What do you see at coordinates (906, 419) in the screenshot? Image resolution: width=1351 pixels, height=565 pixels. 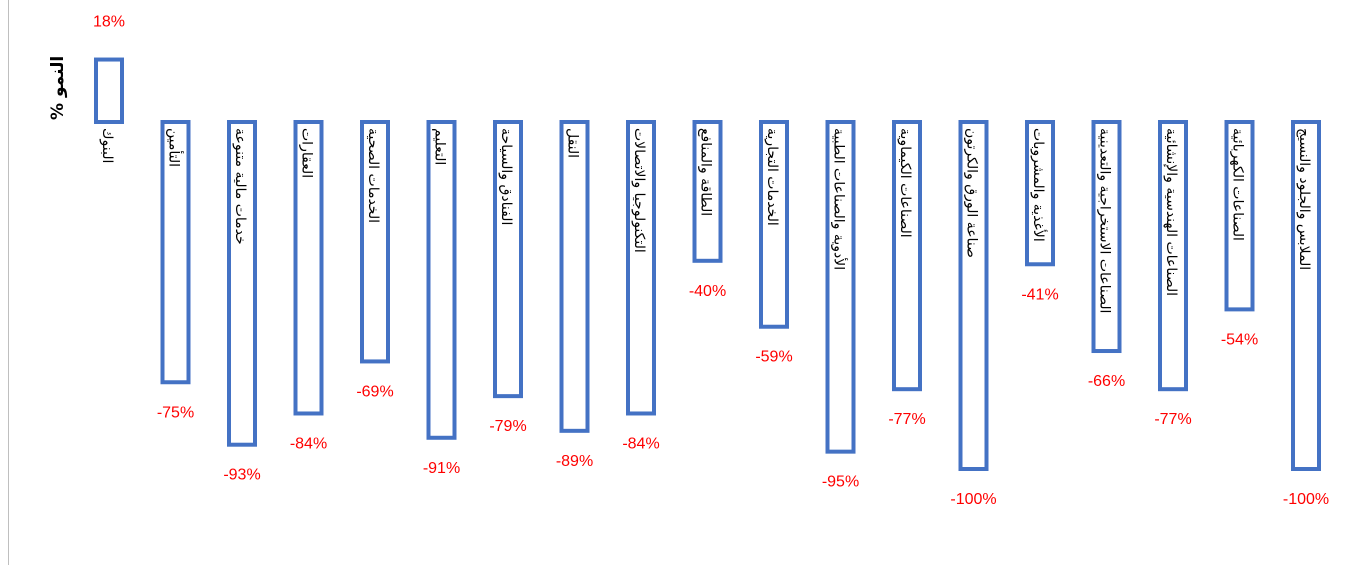 I see `data-label-12: -77%` at bounding box center [906, 419].